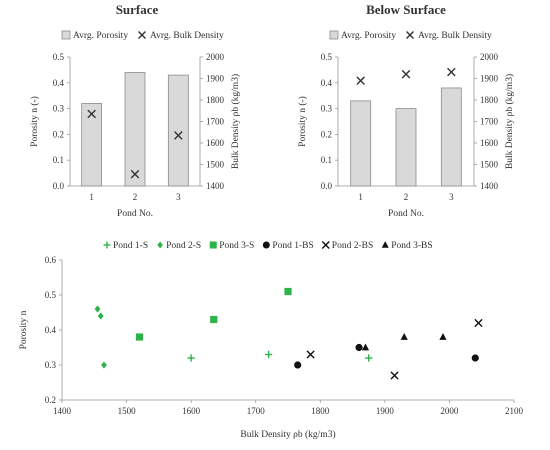  What do you see at coordinates (326, 160) in the screenshot?
I see `panel-2-y-tick-label: 0.1` at bounding box center [326, 160].